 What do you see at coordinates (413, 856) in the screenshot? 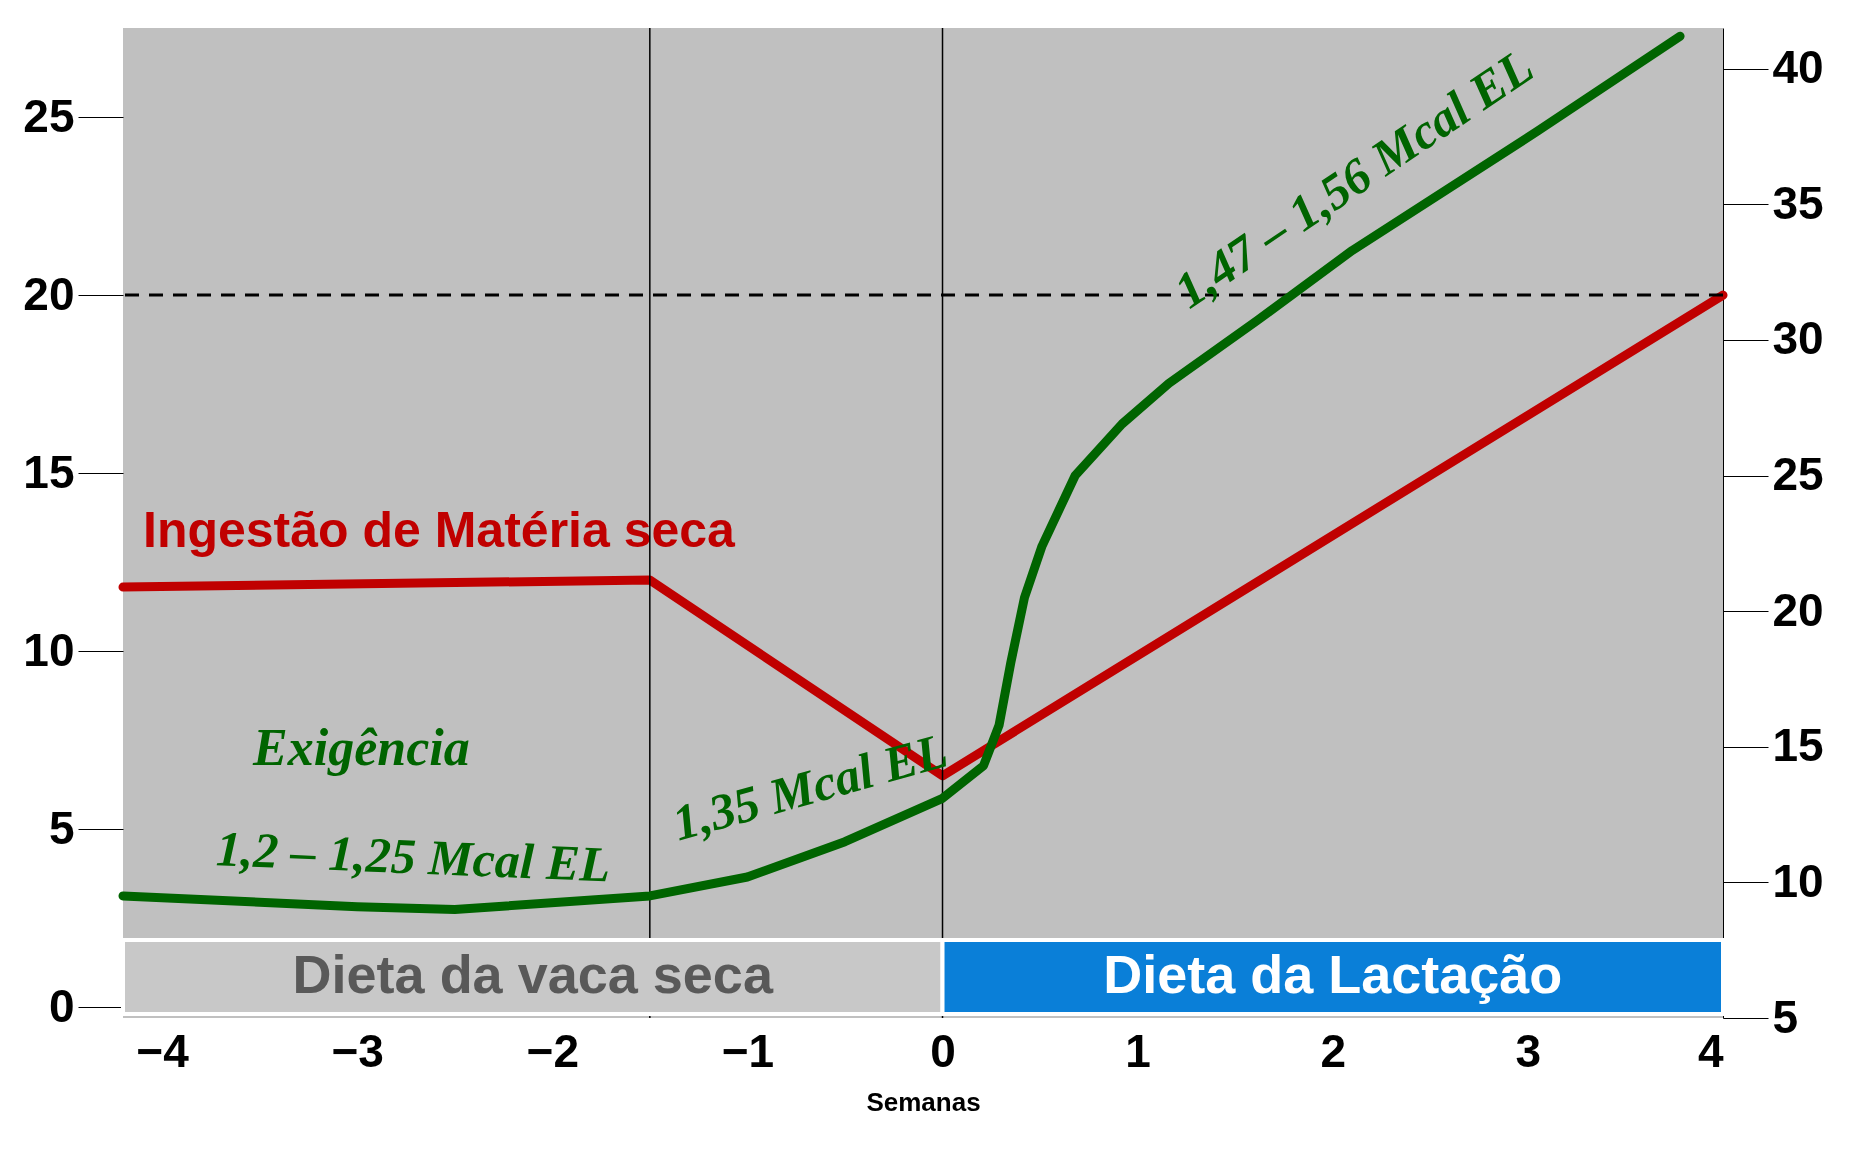
I see `annotation: 1,2 – 1,25 Mcal EL` at bounding box center [413, 856].